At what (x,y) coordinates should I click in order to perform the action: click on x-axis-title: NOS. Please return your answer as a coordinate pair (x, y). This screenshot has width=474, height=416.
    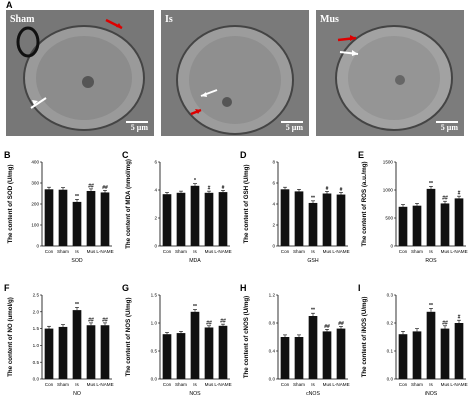
    Looking at the image, I should click on (195, 394).